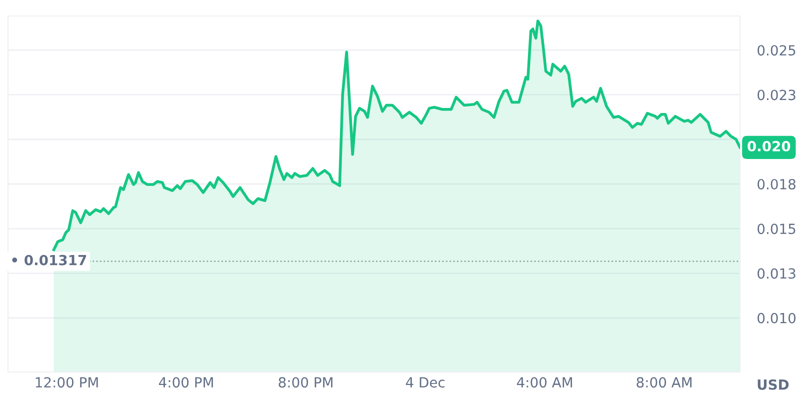  I want to click on y-tick-label: 0.013, so click(777, 273).